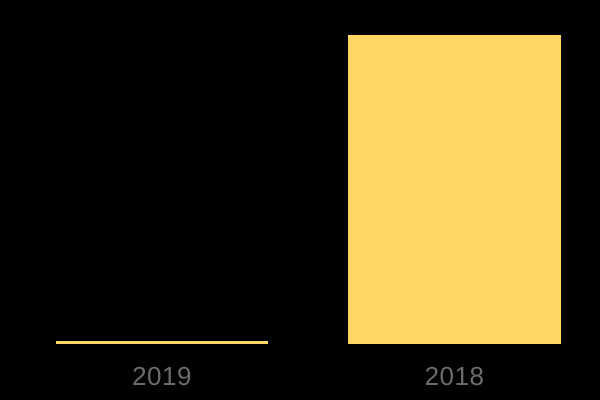 The image size is (600, 400). Describe the element at coordinates (162, 342) in the screenshot. I see `bar-2019` at that location.